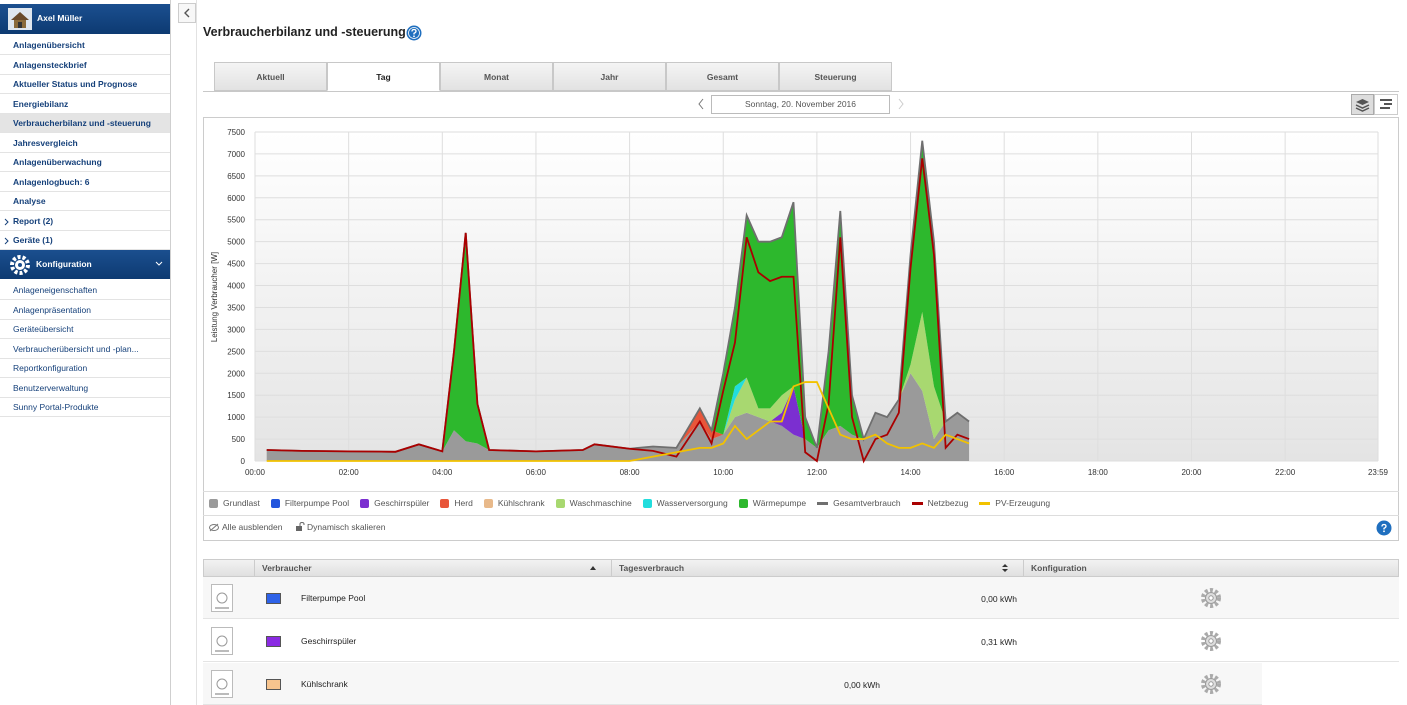 This screenshot has height=705, width=1407. What do you see at coordinates (818, 568) in the screenshot?
I see `column-header: Tagesverbrauch` at bounding box center [818, 568].